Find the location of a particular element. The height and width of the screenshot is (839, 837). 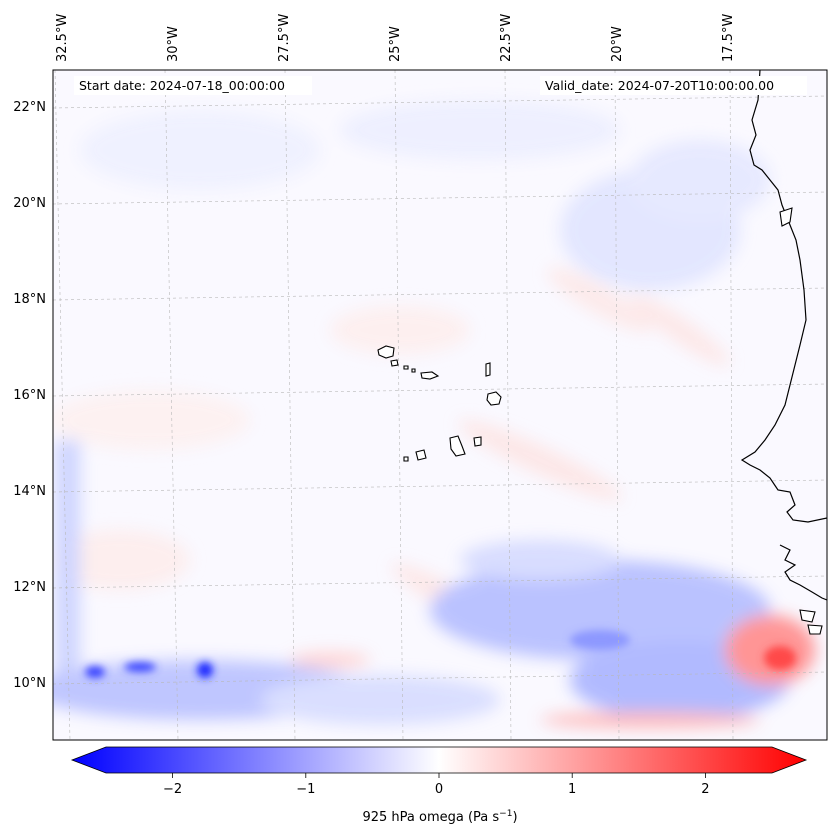

cape-verde-islands is located at coordinates (439, 403).